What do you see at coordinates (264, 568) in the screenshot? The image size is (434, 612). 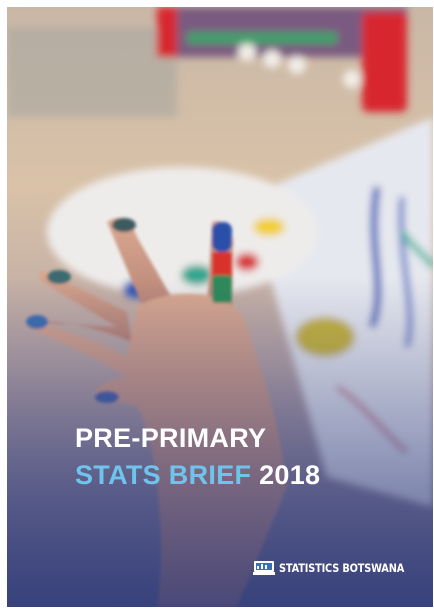 I see `logo-icon` at bounding box center [264, 568].